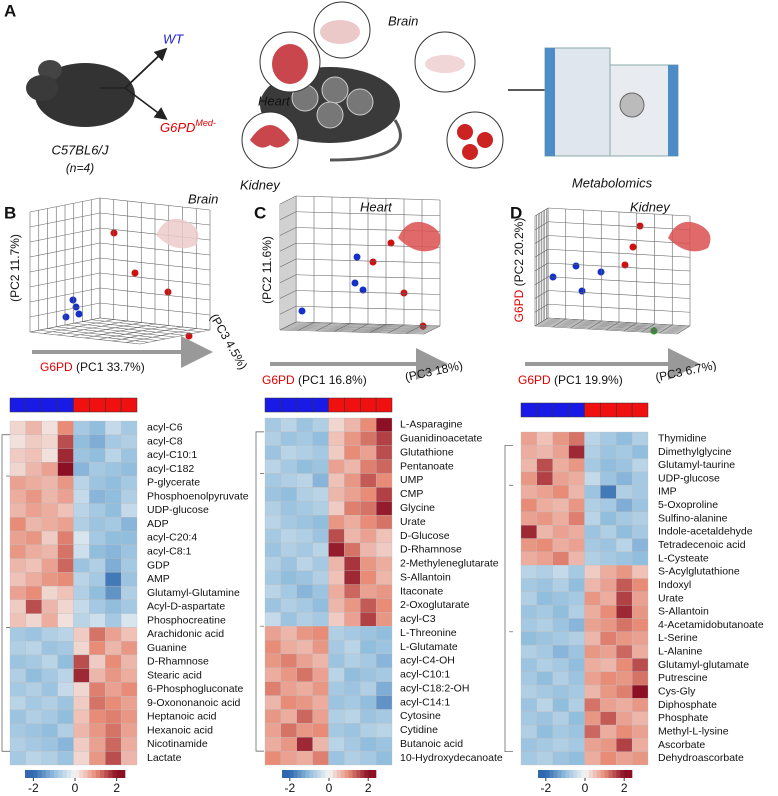 The height and width of the screenshot is (796, 778). Describe the element at coordinates (644, 110) in the screenshot. I see `instrument` at that location.